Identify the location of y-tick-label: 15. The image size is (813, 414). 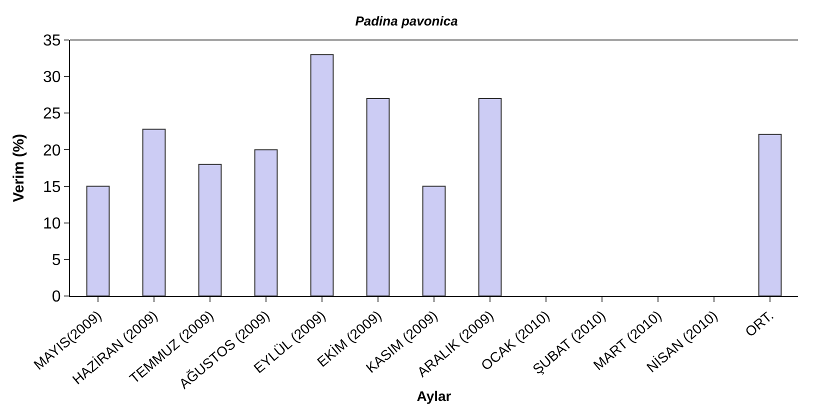
(52, 187).